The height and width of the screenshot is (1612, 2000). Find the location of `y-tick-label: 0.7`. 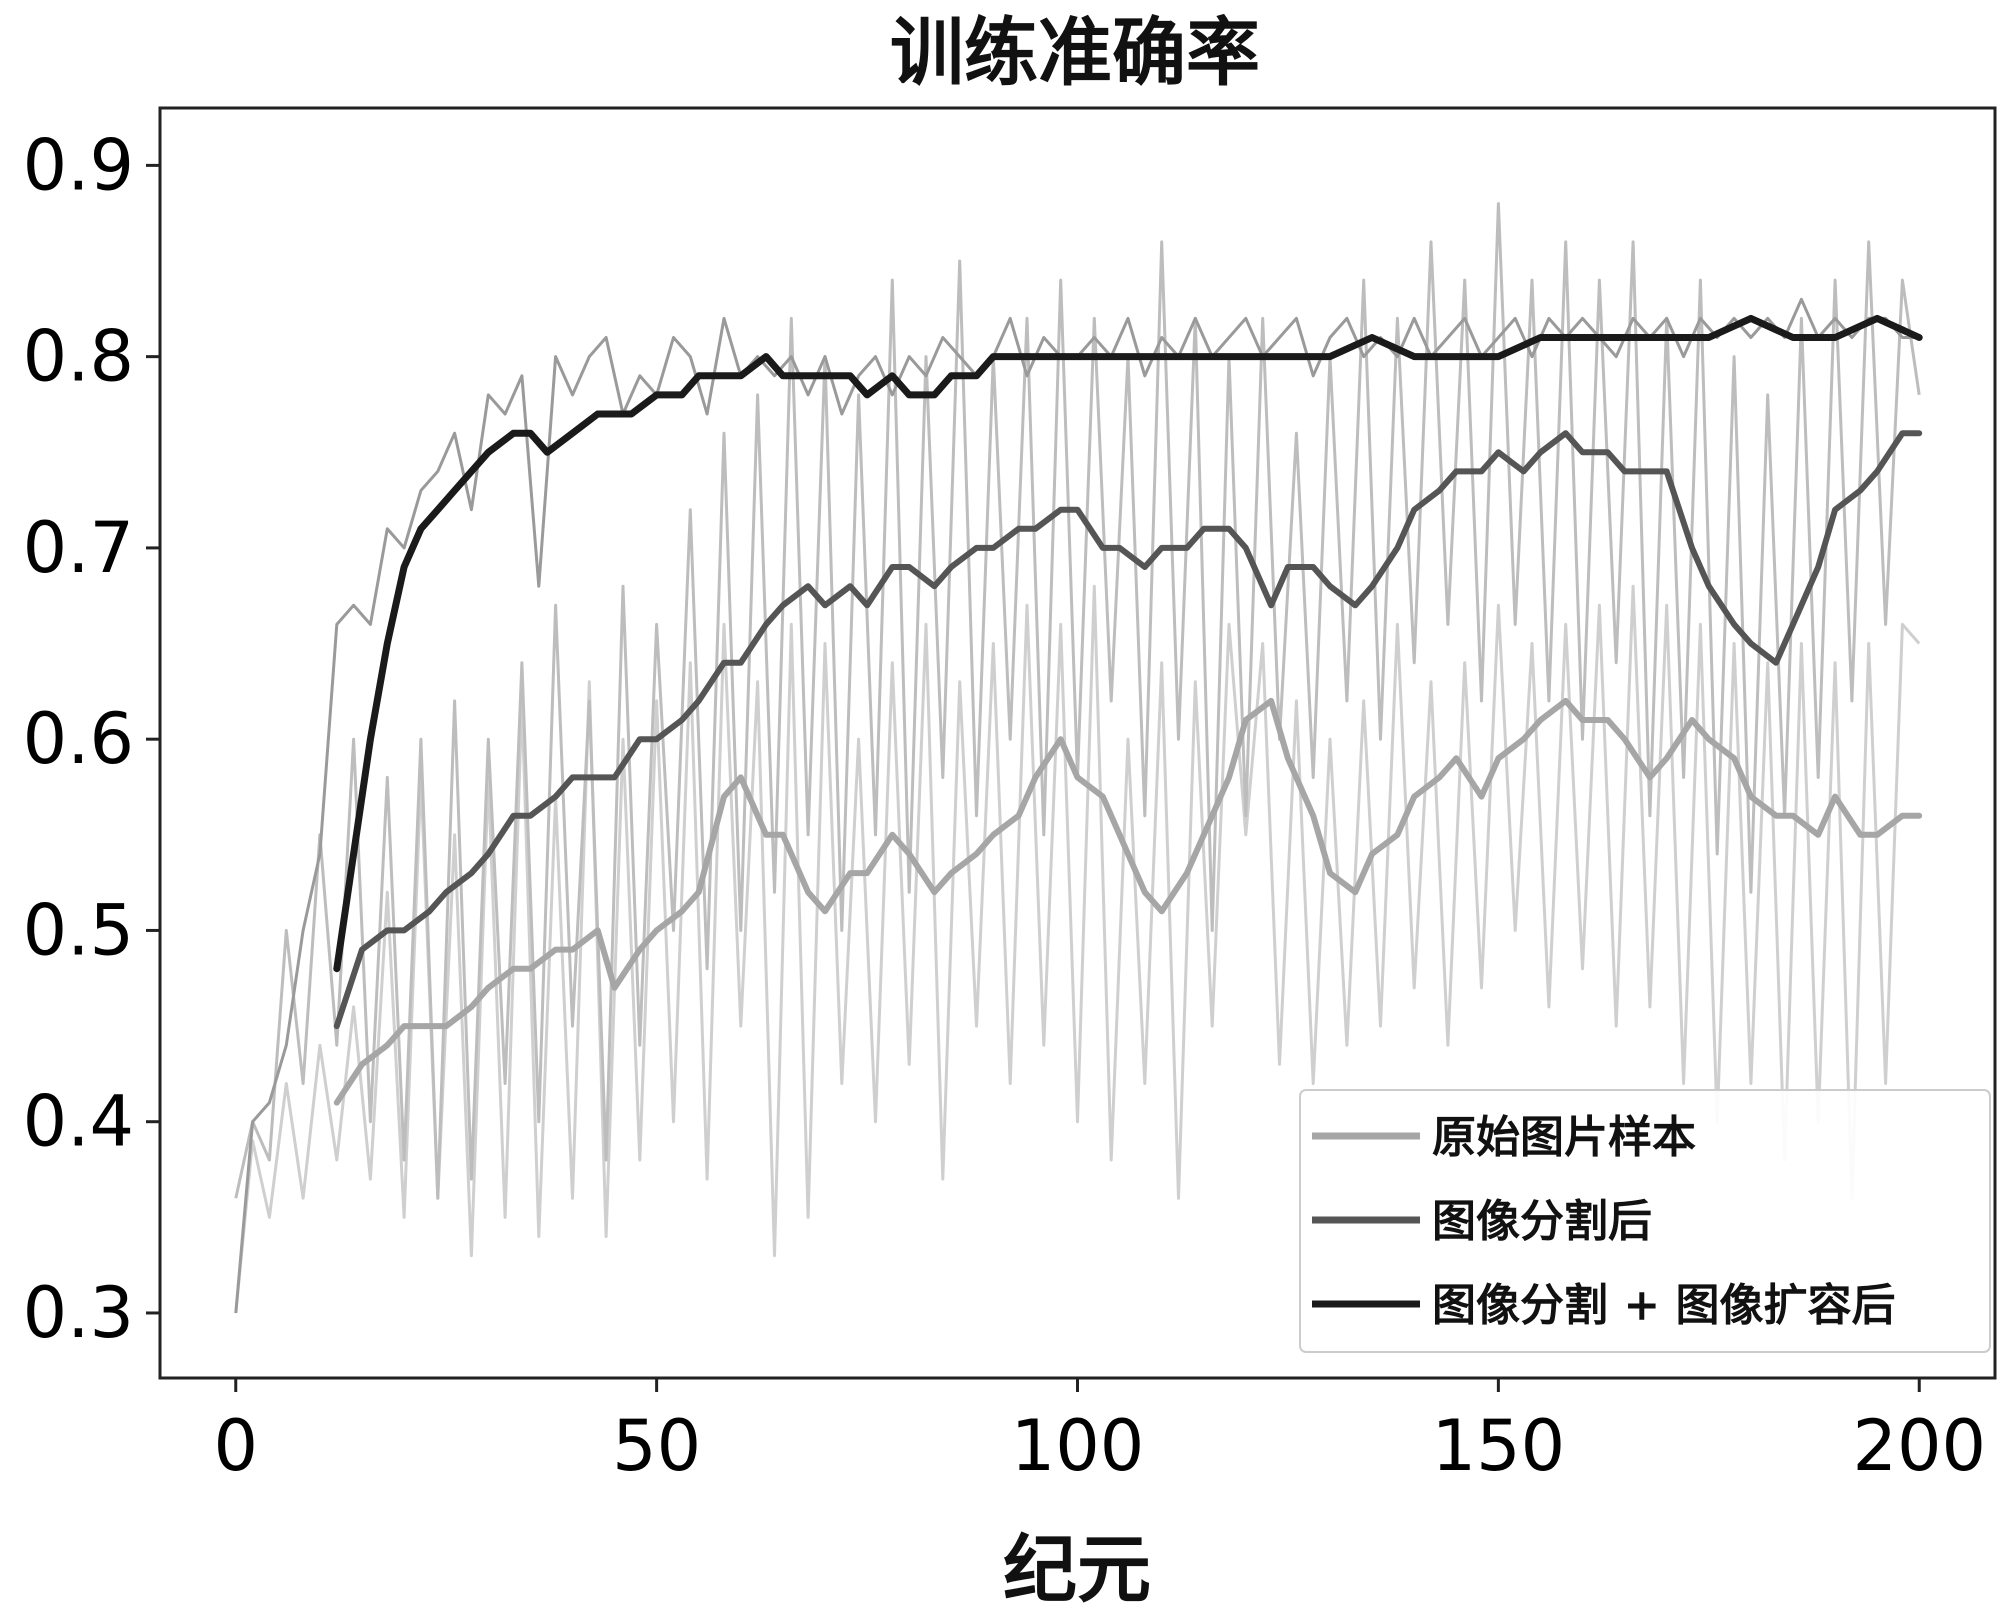

y-tick-label: 0.7 is located at coordinates (78, 548).